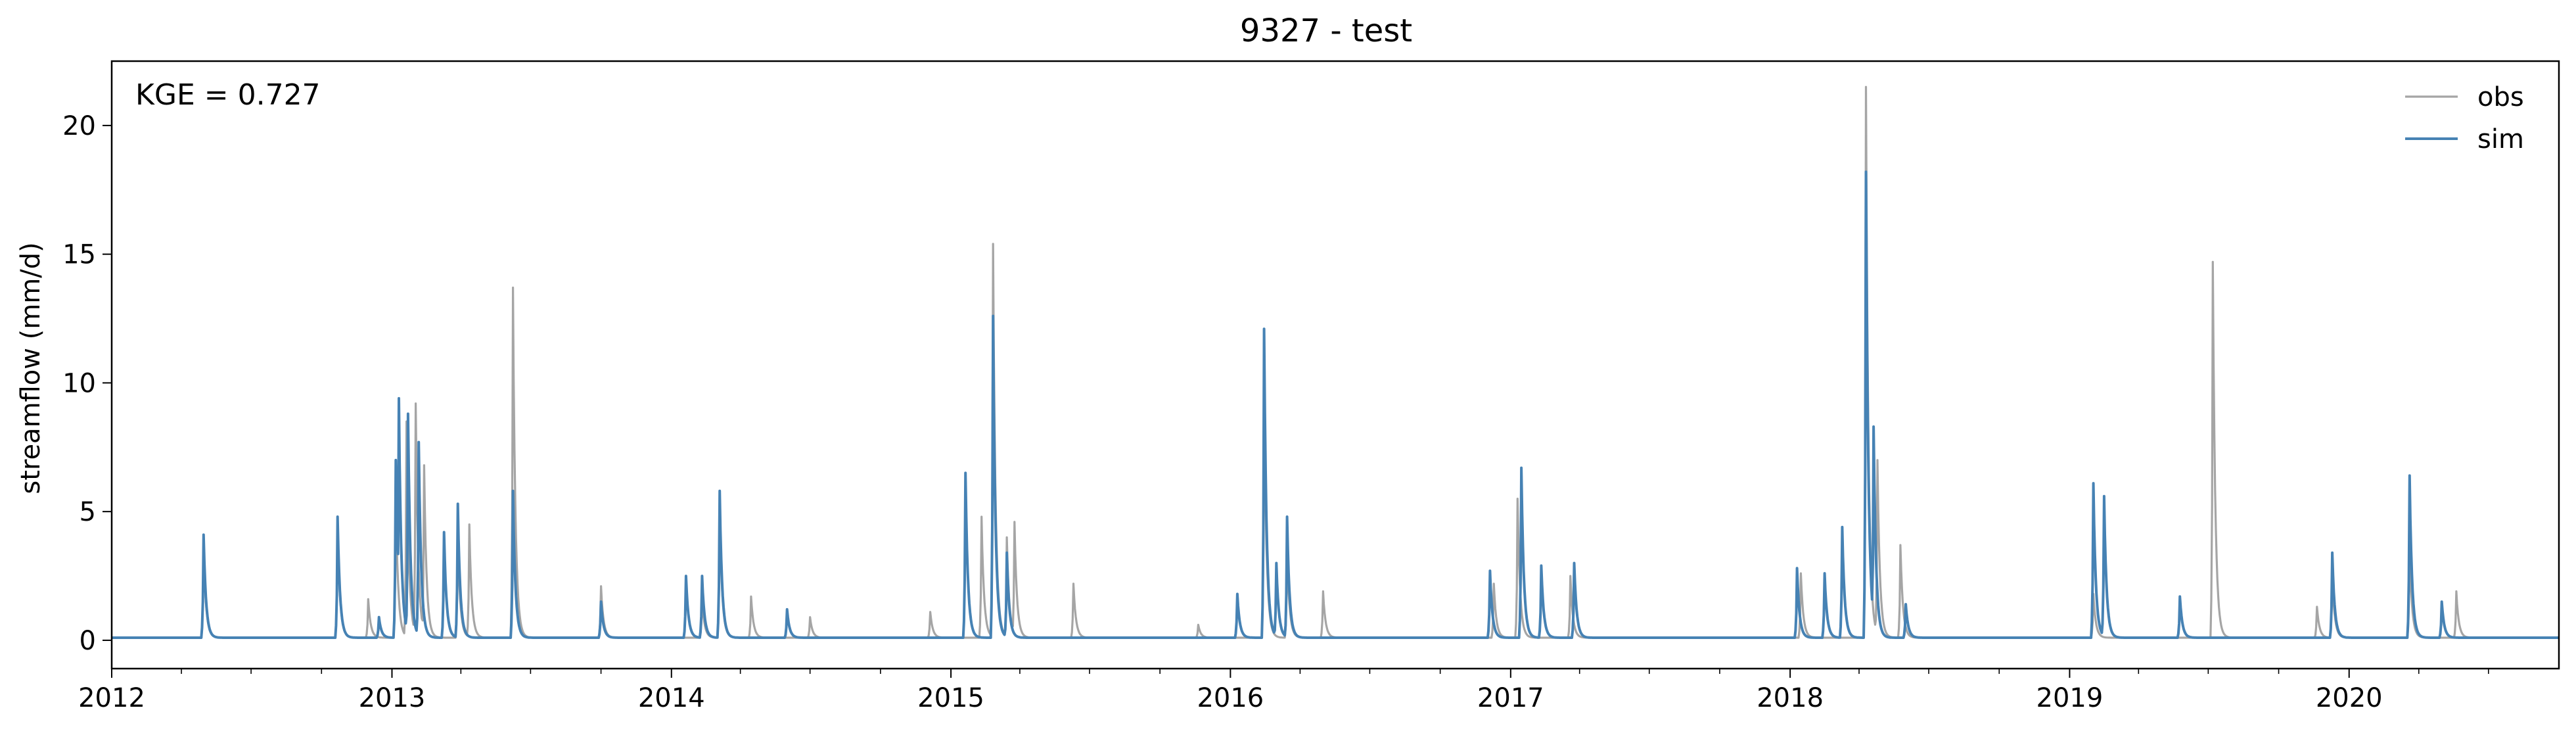 The width and height of the screenshot is (2576, 735). I want to click on x-tick-label: 2019, so click(2070, 698).